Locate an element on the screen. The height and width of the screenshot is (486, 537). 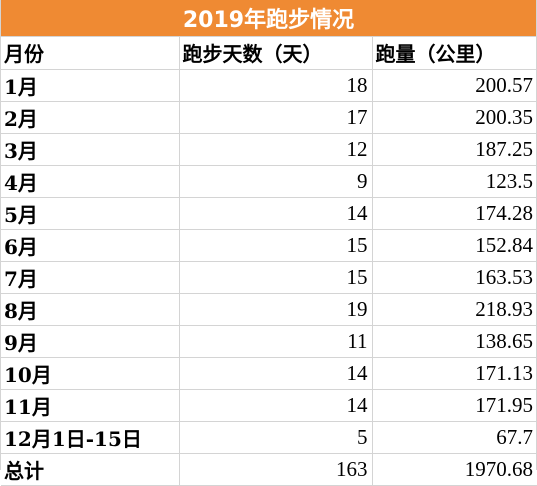
days-cell: 5 is located at coordinates (276, 437).